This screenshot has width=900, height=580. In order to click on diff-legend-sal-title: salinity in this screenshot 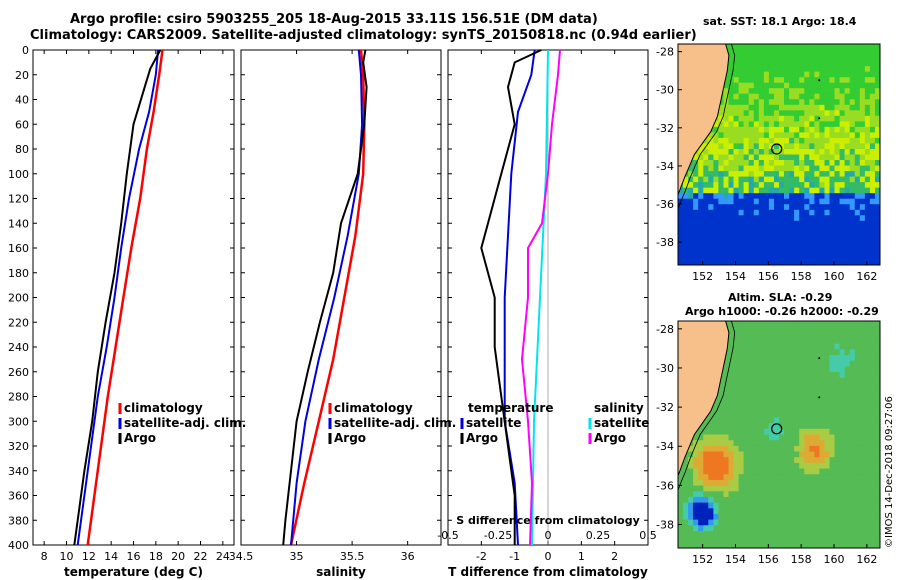, I will do `click(619, 408)`.